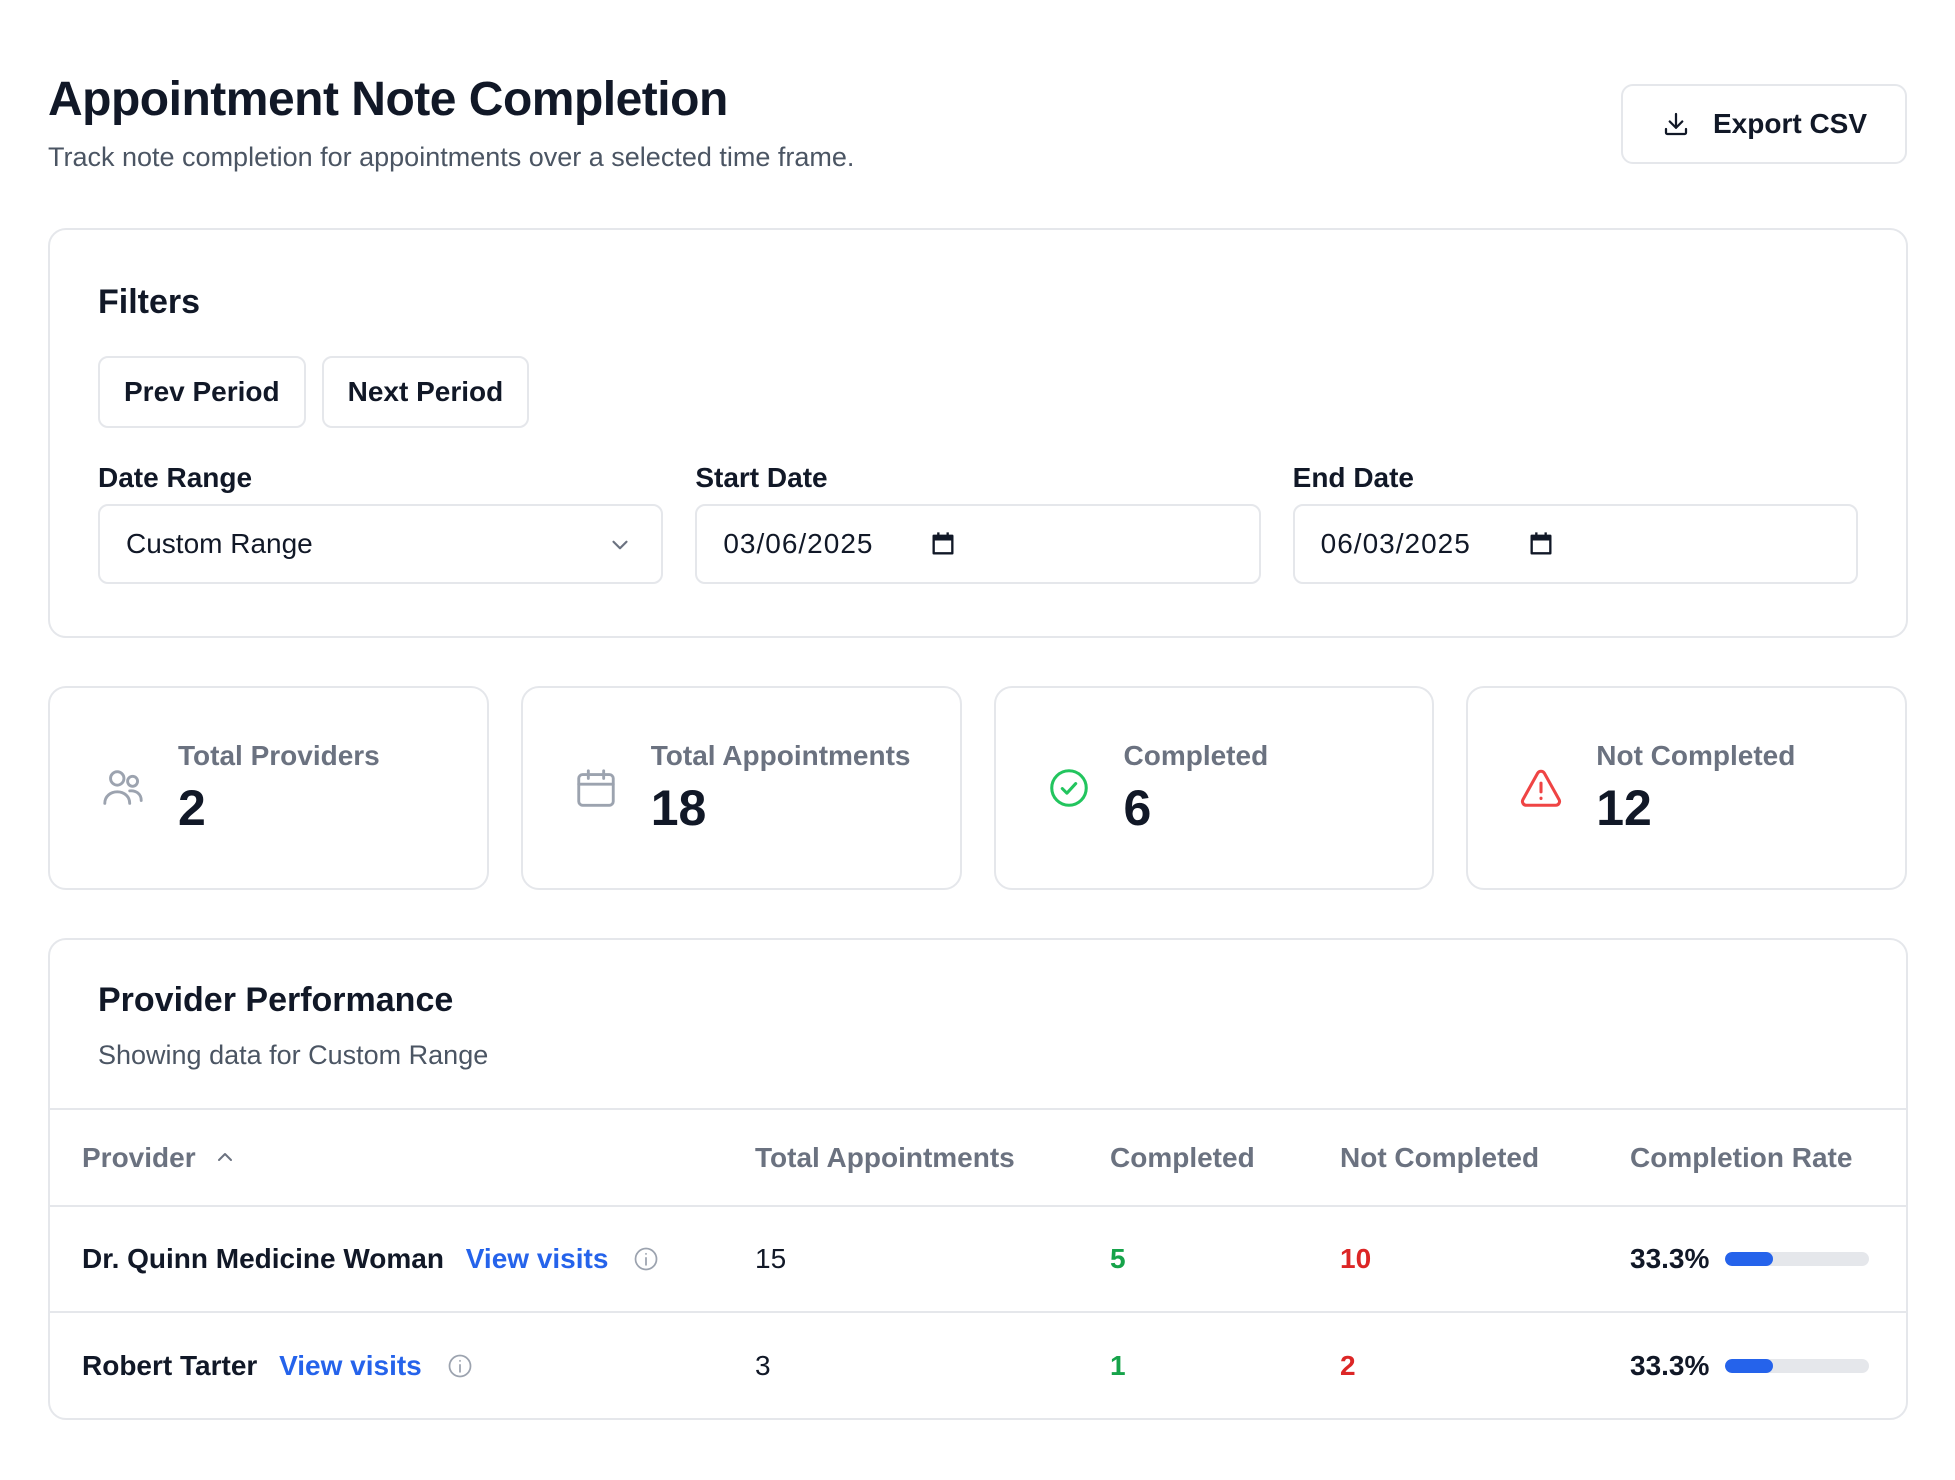 Image resolution: width=1955 pixels, height=1480 pixels. Describe the element at coordinates (620, 545) in the screenshot. I see `chevron-down-icon` at that location.